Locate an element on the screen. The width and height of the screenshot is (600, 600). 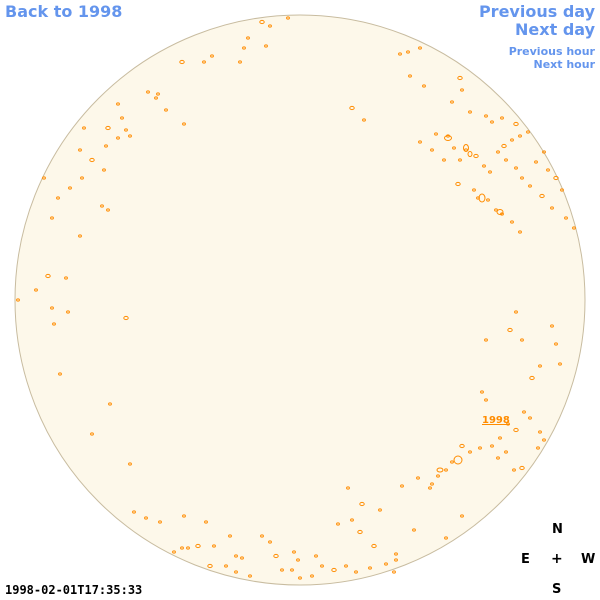
next-day-link: Next day is located at coordinates (555, 29).